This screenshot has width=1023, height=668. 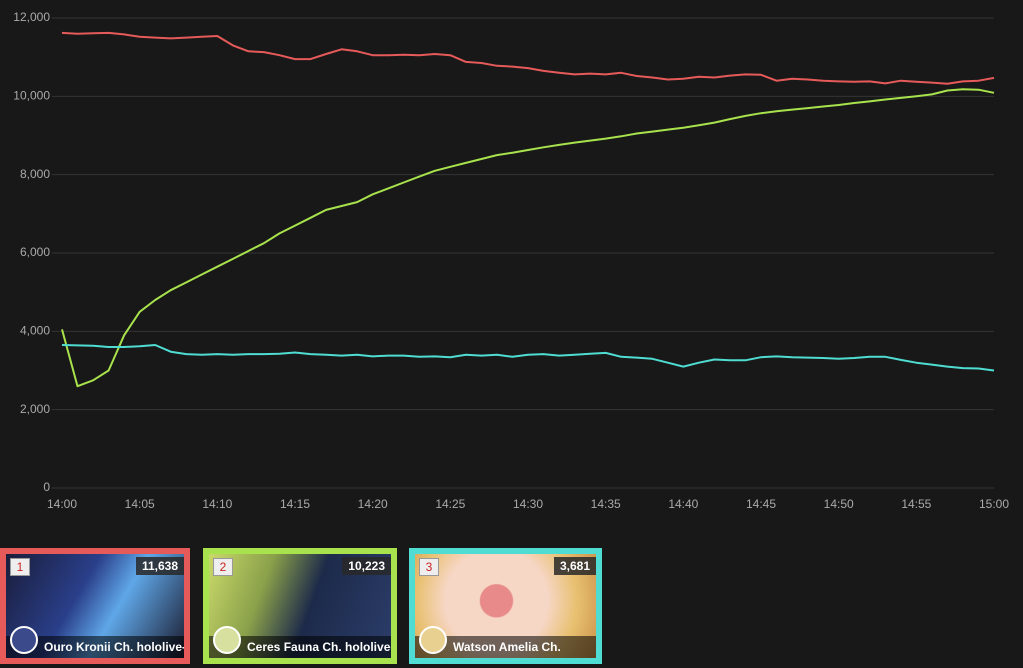 I want to click on y-tick-label: 6,000, so click(x=35, y=252).